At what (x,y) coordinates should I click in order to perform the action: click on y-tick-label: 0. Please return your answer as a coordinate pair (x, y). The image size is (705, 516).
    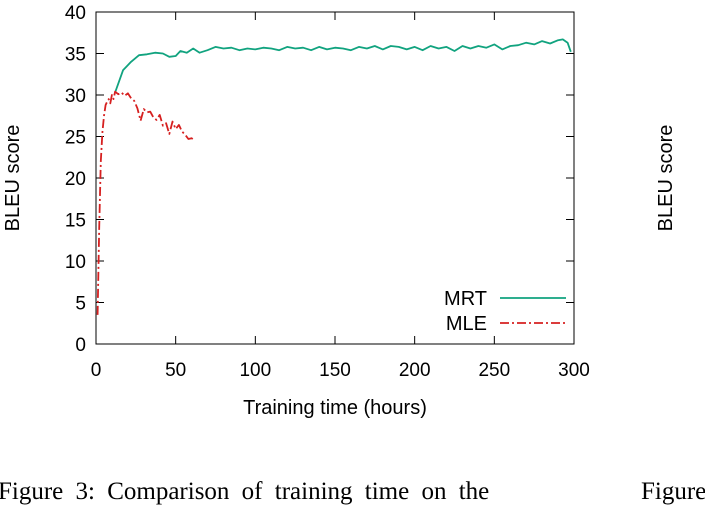
    Looking at the image, I should click on (80, 345).